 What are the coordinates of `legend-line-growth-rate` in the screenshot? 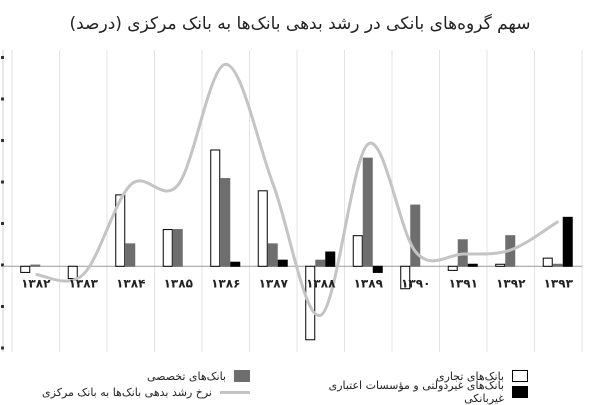 It's located at (235, 392).